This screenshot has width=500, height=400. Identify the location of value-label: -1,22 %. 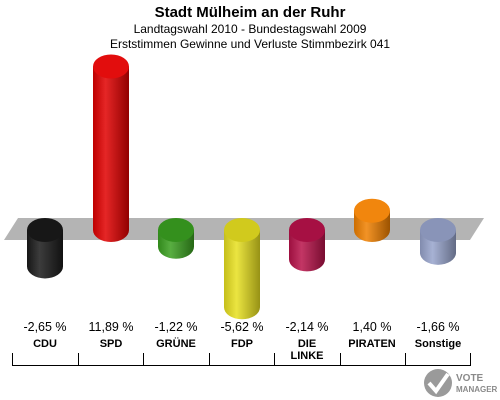
(176, 327).